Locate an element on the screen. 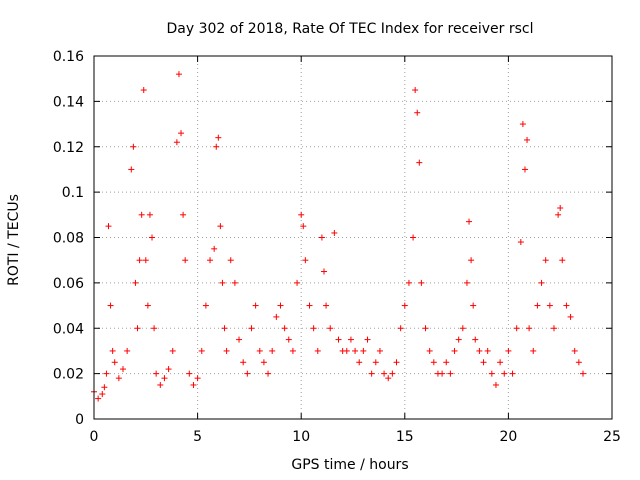  y-tick-label: 0.02 is located at coordinates (68, 375).